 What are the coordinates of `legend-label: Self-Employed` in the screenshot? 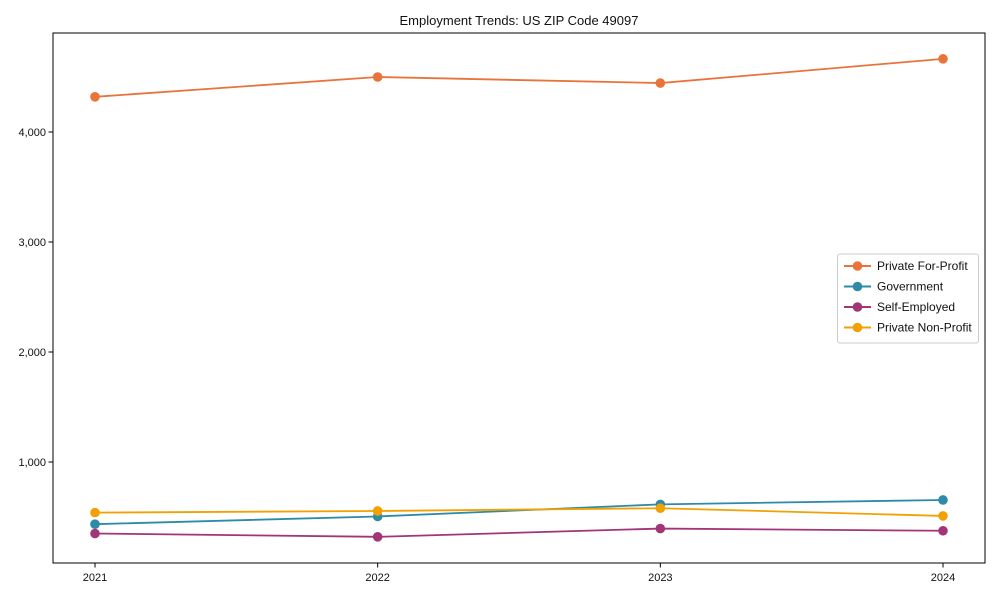 It's located at (916, 307).